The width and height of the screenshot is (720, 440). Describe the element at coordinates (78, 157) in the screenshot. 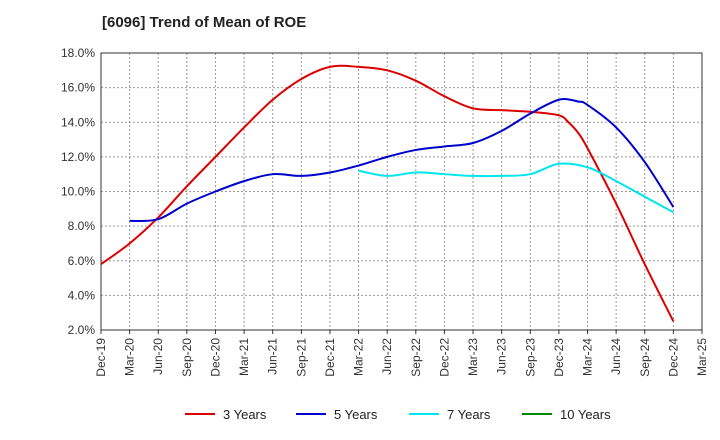

I see `y-tick-label: 12.0%` at that location.